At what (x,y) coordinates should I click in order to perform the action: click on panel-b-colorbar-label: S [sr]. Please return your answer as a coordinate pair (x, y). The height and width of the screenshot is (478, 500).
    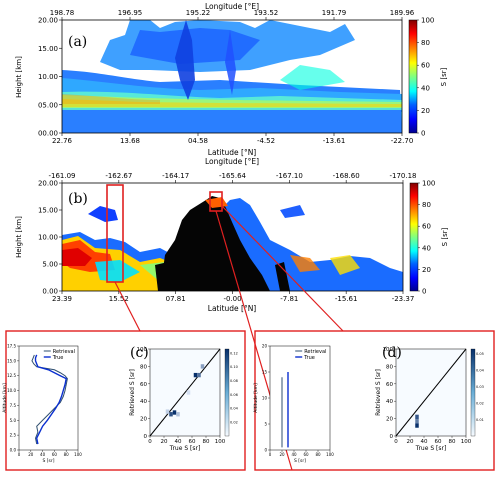
    Looking at the image, I should click on (445, 236).